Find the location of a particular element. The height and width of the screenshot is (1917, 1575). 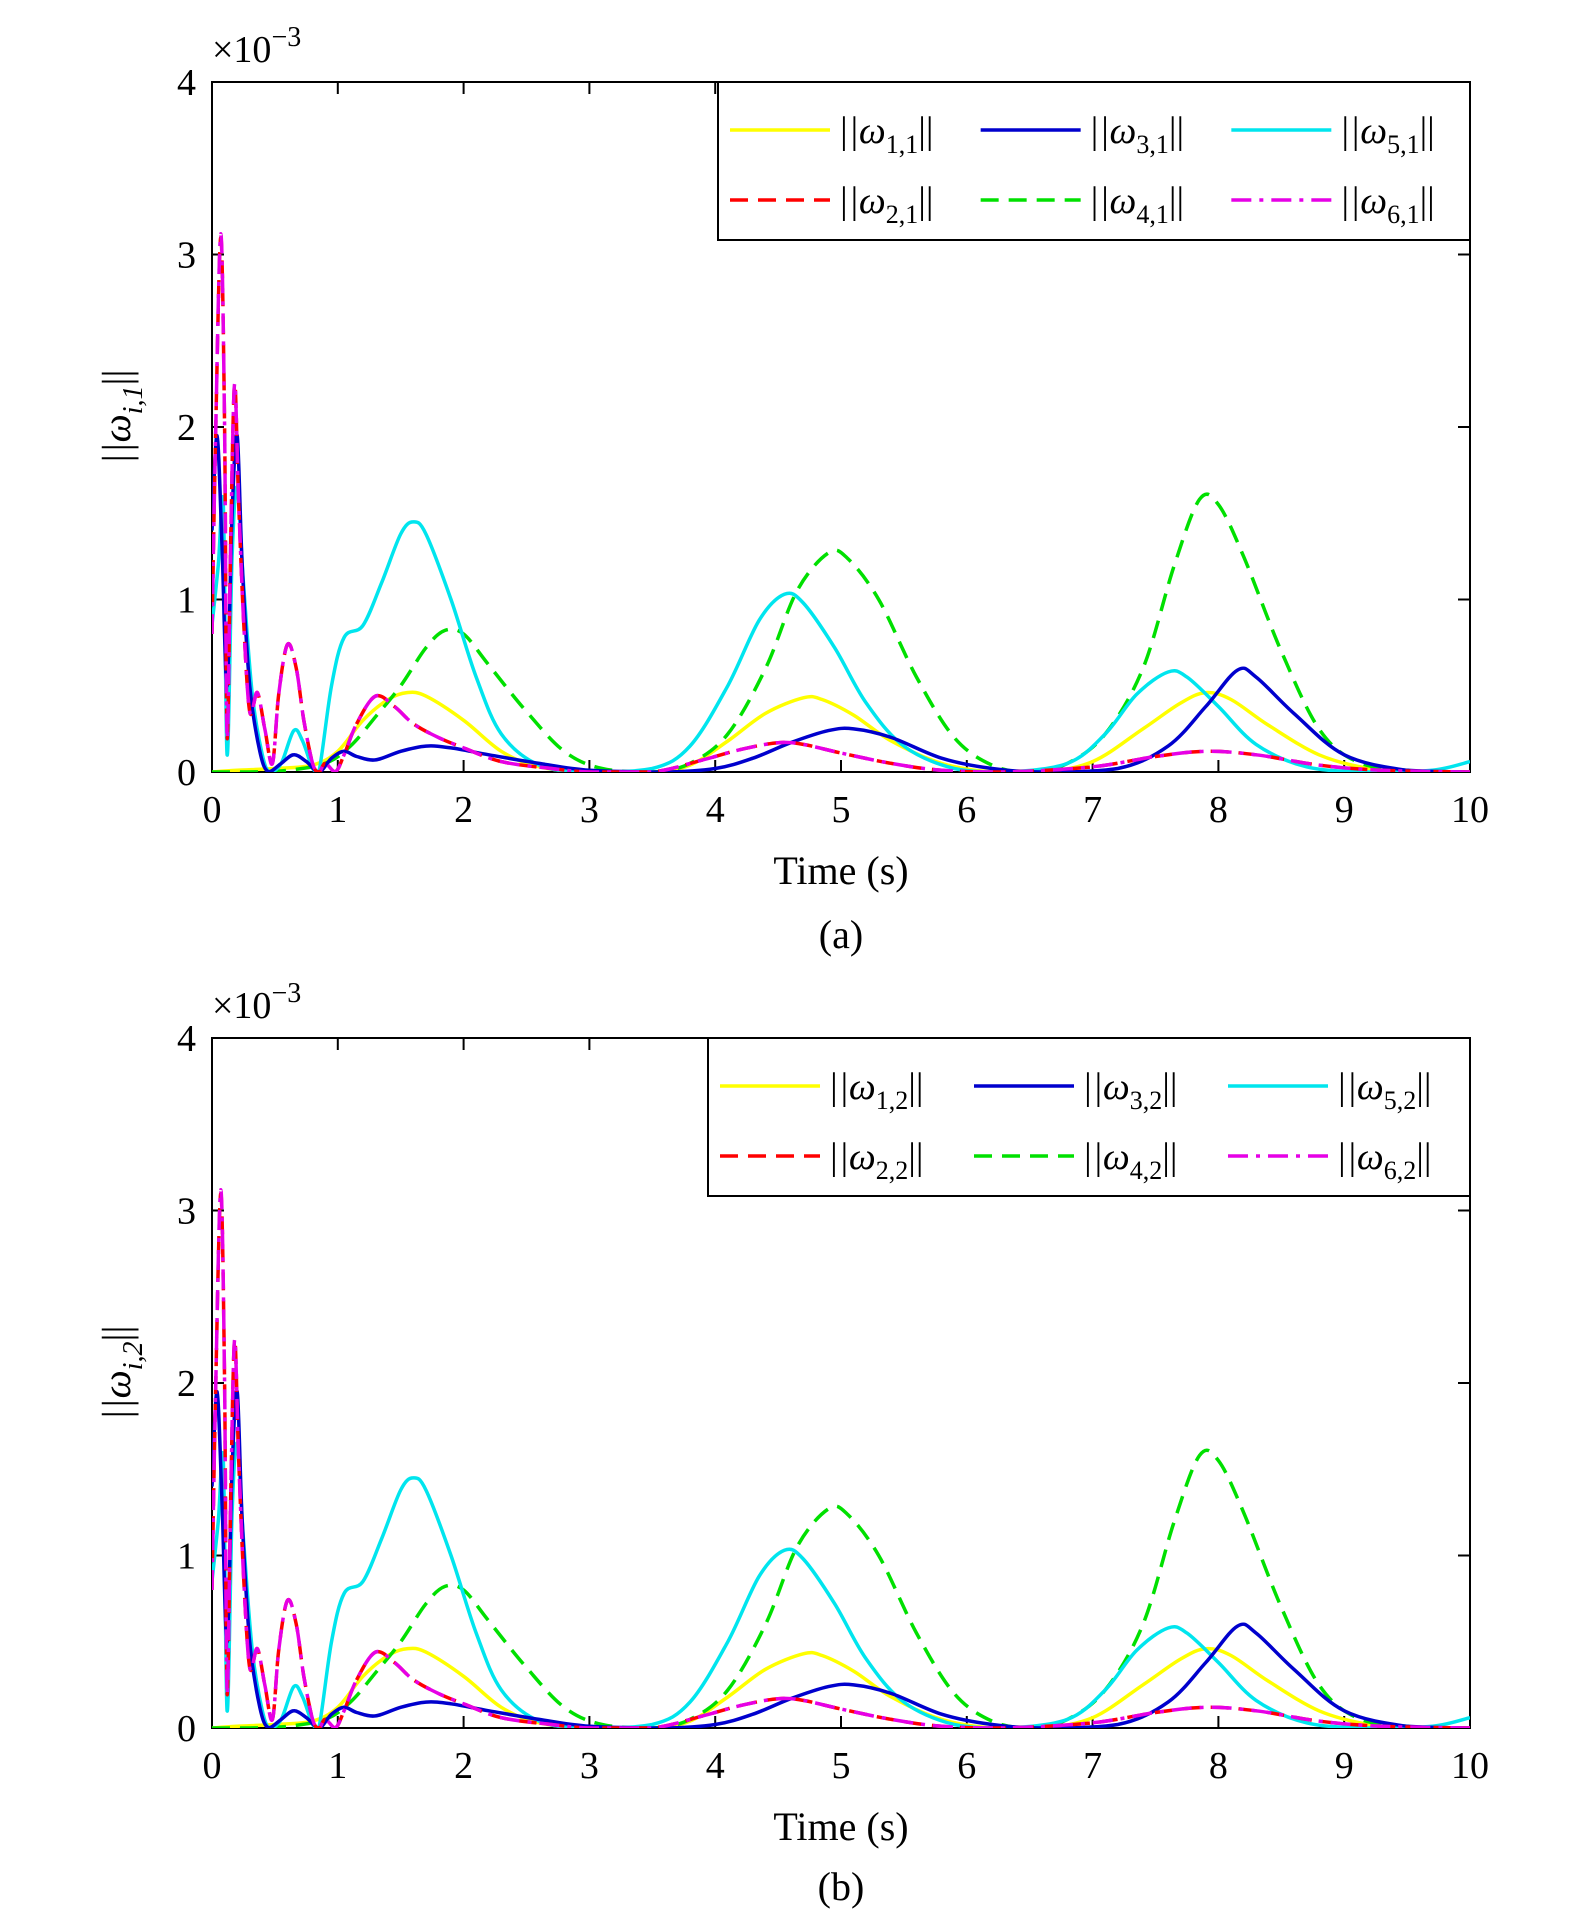

legend-label-1: ||ω1,1|| is located at coordinates (885, 134).